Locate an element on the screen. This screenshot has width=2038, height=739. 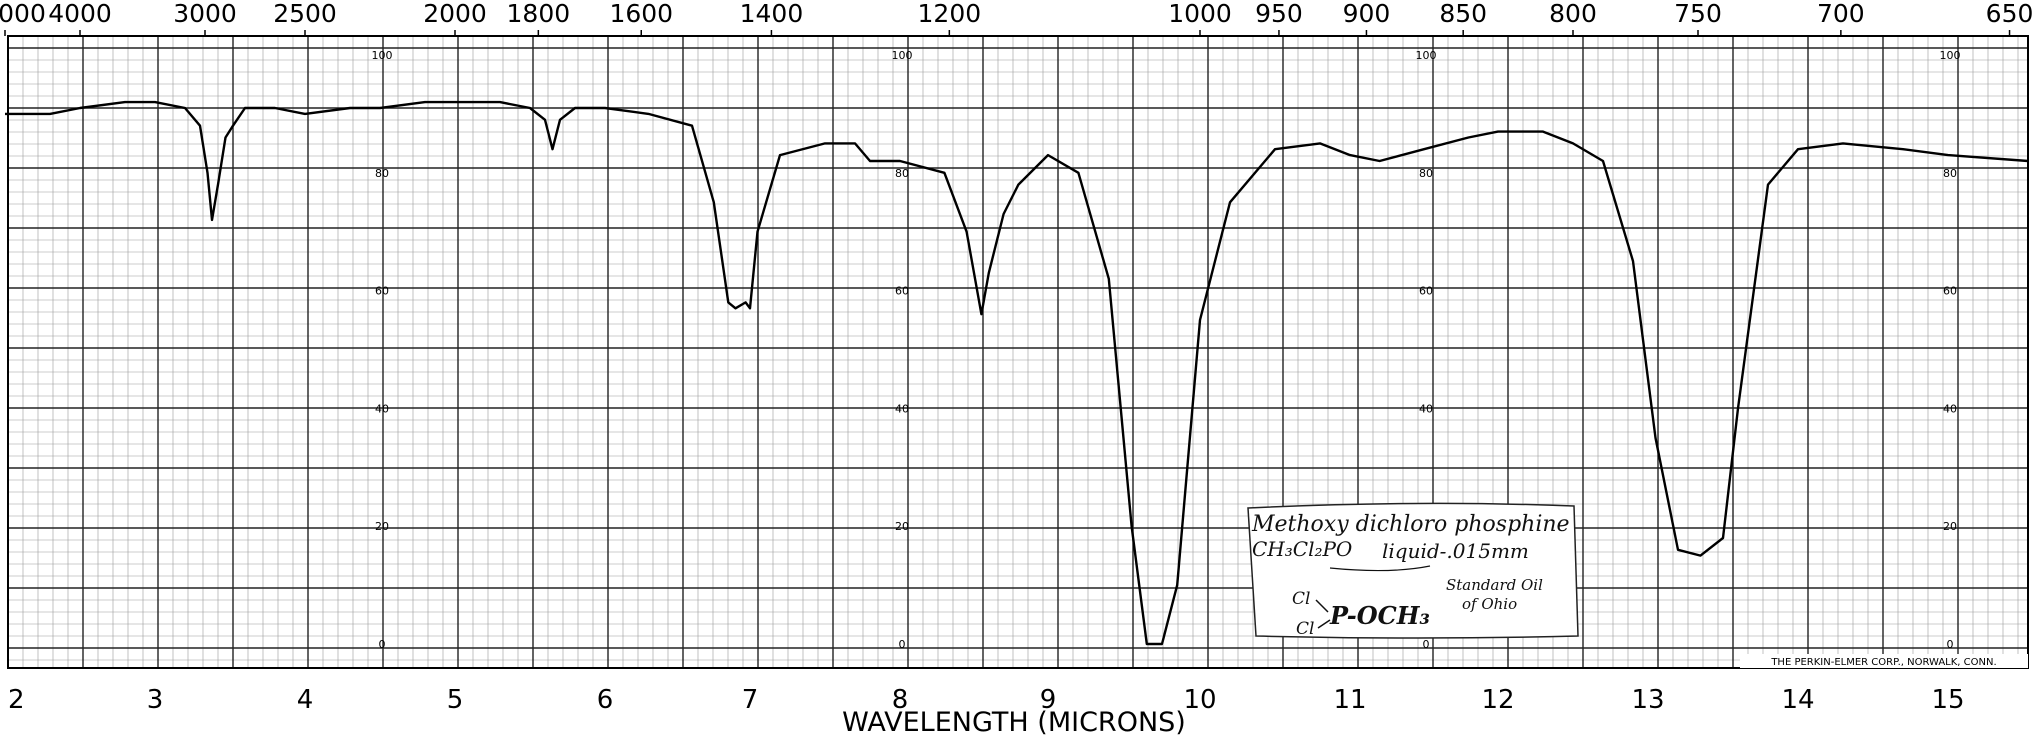
x2-tick-label: 800 is located at coordinates (1573, 14).